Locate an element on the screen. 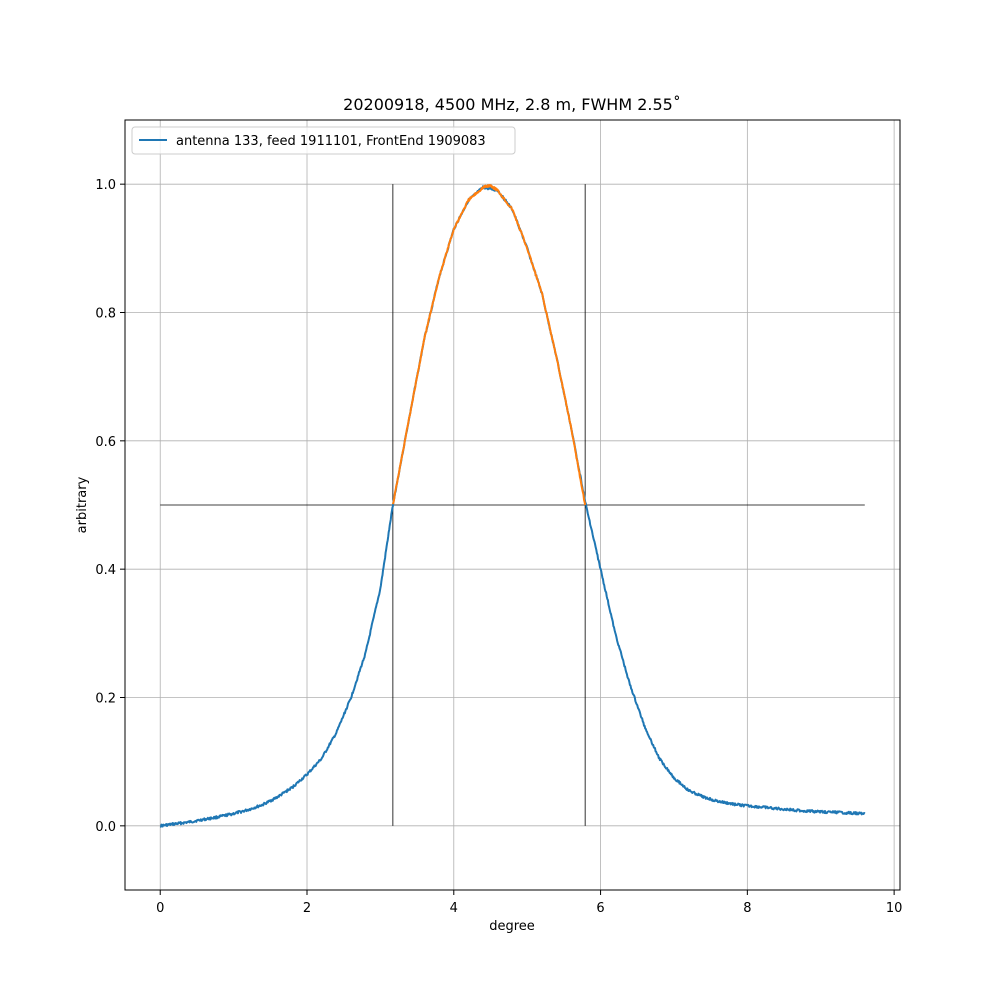 The width and height of the screenshot is (1000, 1000). y-tick-label: 0.6 is located at coordinates (105, 442).